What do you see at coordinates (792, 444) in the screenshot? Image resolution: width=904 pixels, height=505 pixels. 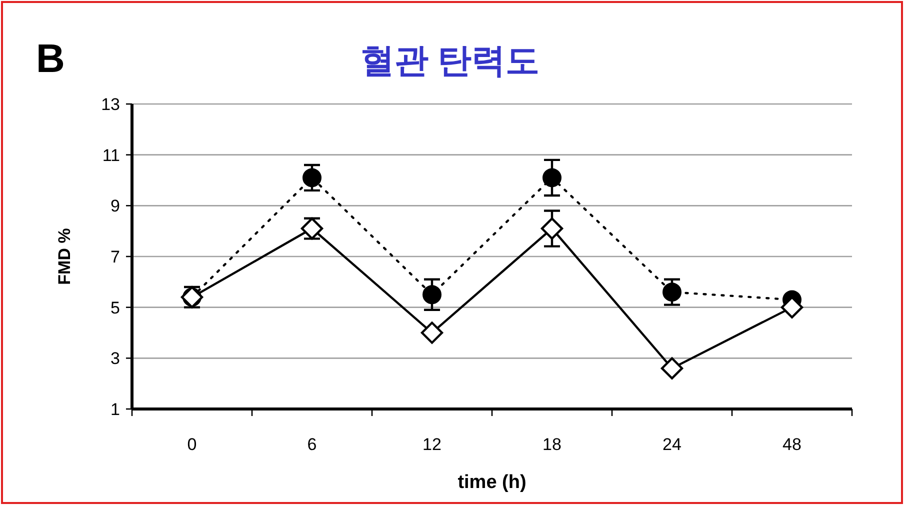 I see `x-tick-label: 48` at bounding box center [792, 444].